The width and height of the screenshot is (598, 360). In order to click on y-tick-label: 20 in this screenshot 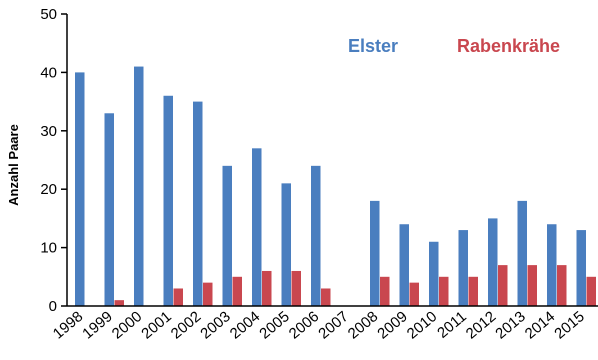, I will do `click(48, 189)`.